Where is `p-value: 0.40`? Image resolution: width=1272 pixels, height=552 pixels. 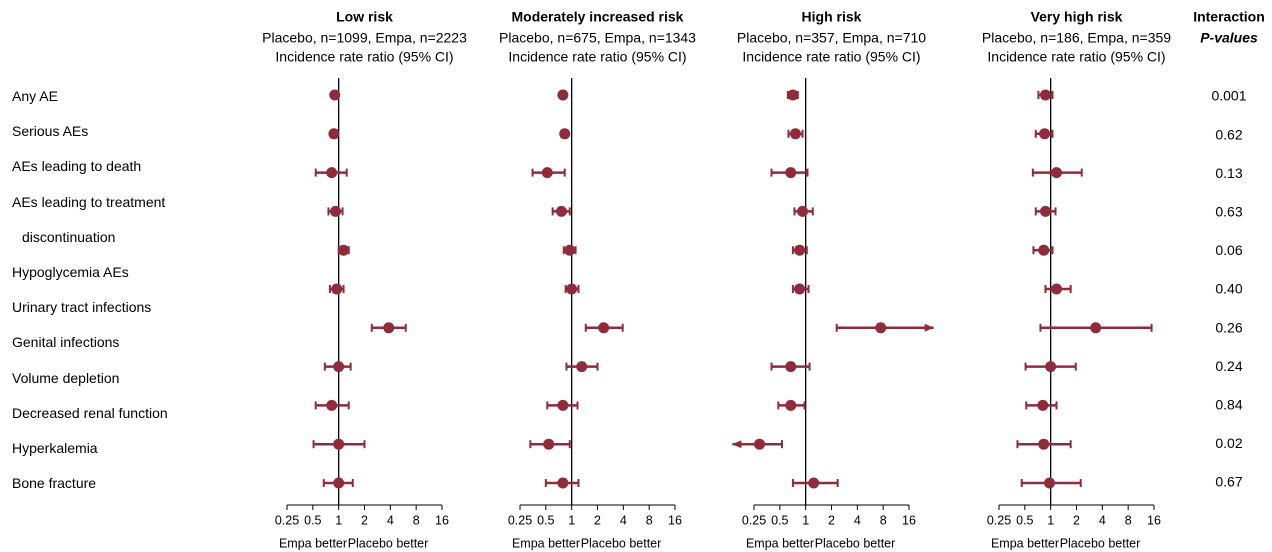
p-value: 0.40 is located at coordinates (1228, 289).